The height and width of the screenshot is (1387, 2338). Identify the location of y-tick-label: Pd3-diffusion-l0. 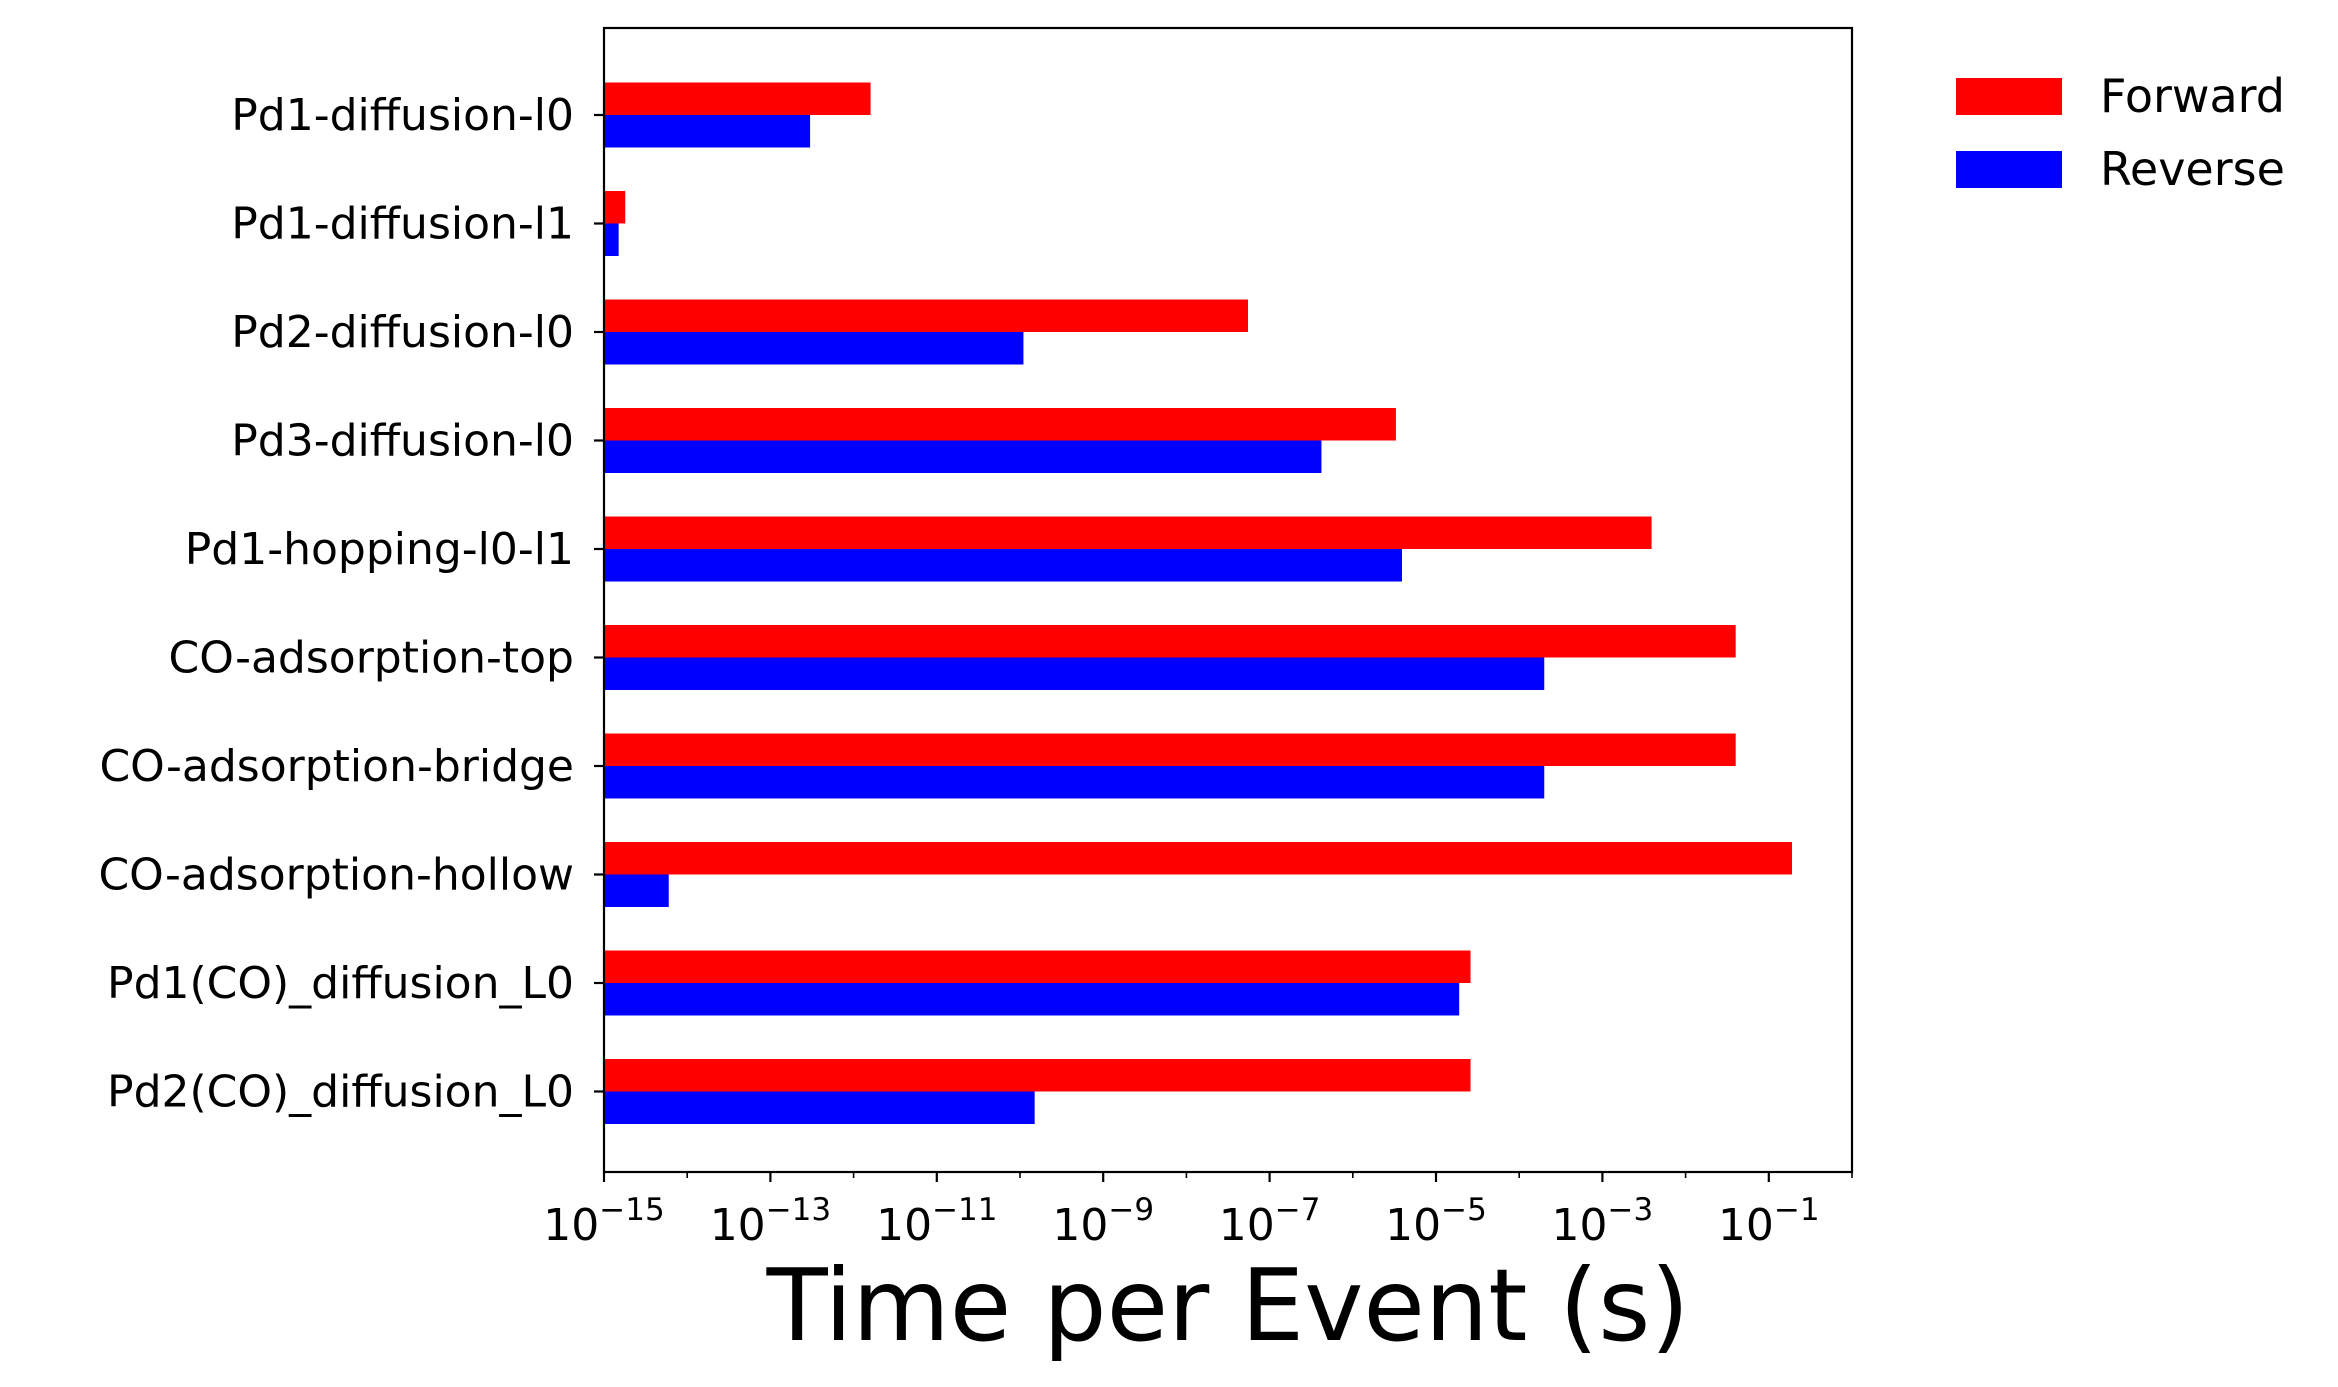
(402, 441).